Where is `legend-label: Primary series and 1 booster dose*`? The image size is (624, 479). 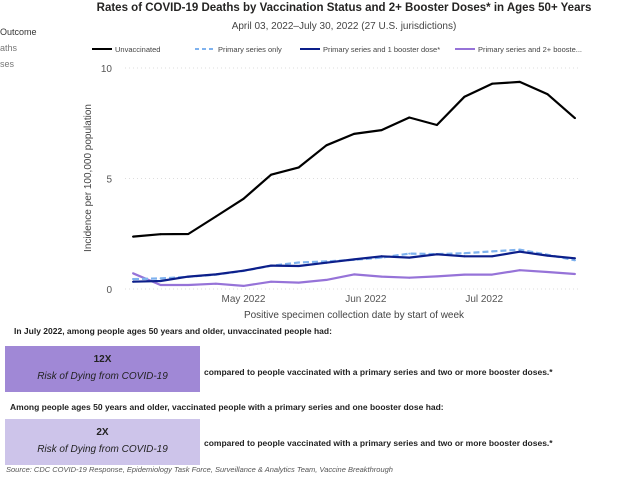
legend-label: Primary series and 1 booster dose* is located at coordinates (381, 49).